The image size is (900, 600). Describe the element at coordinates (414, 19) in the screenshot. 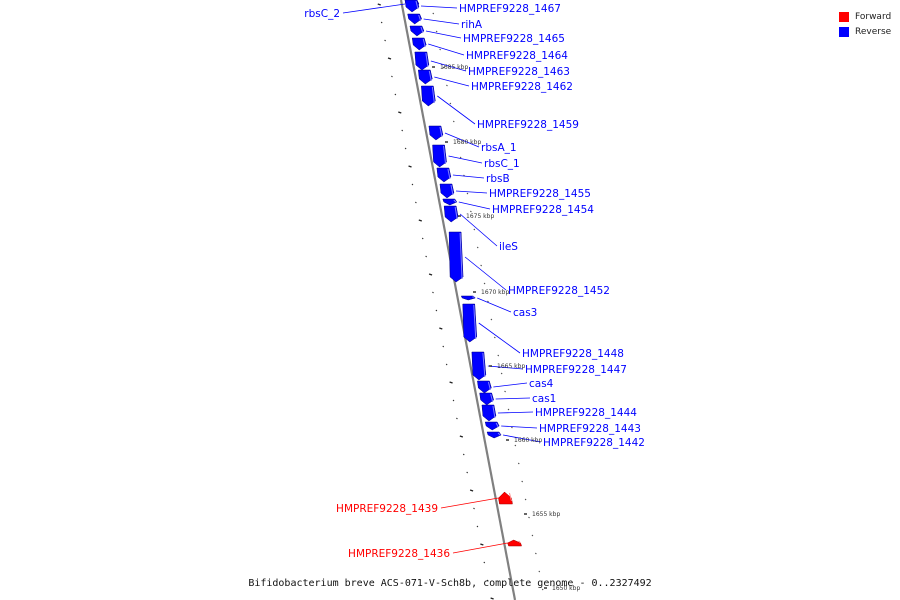

I see `gene-arrow-riha` at that location.